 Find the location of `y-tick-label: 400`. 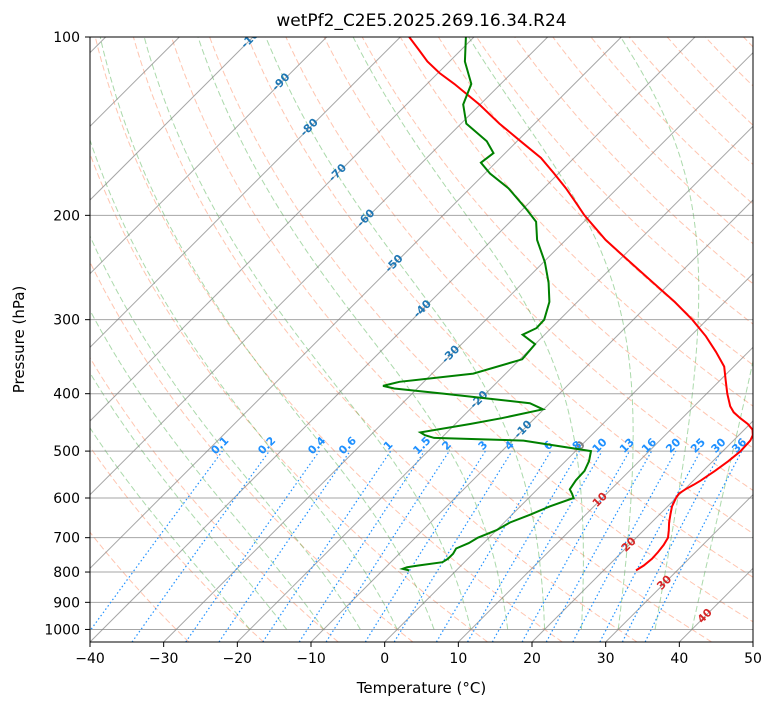

y-tick-label: 400 is located at coordinates (66, 395).